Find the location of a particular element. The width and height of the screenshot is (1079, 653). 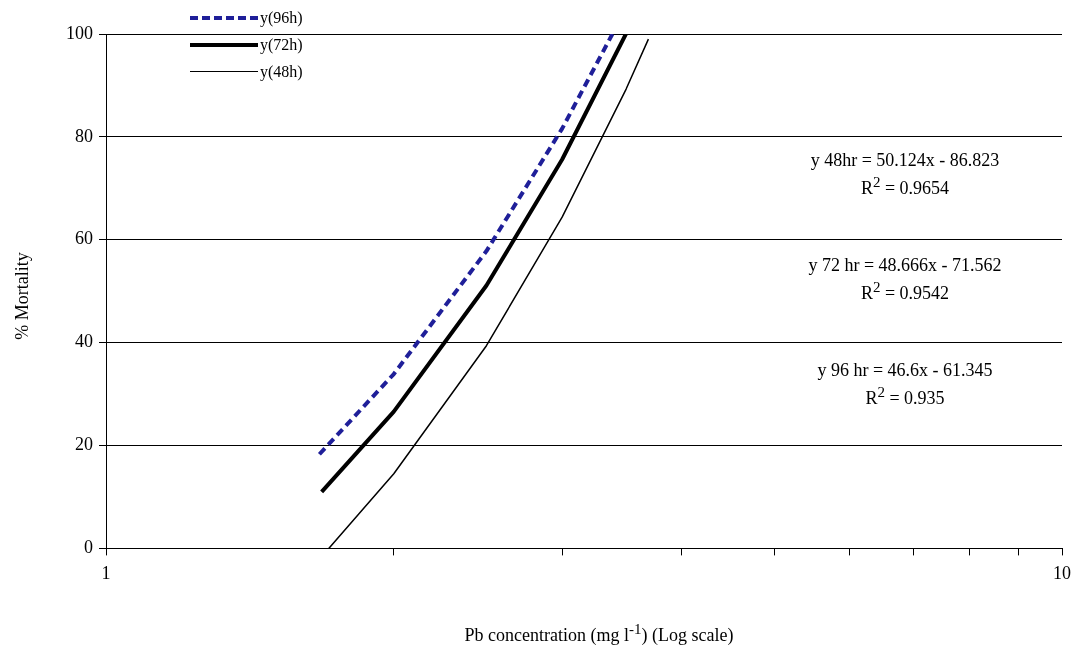

annotation: R$^{2}$ = 0.935 is located at coordinates (905, 396).